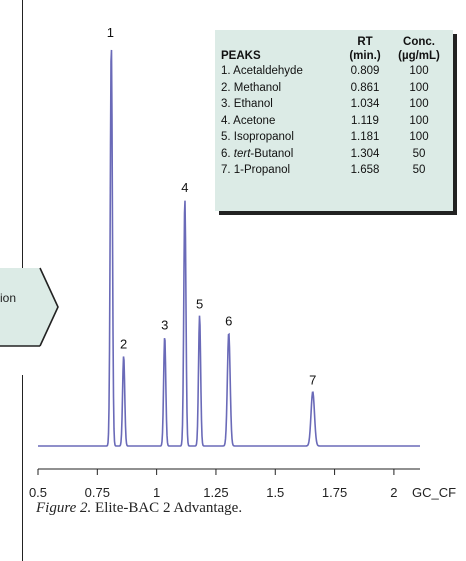 This screenshot has width=466, height=561. Describe the element at coordinates (123, 344) in the screenshot. I see `peak-label: 2` at that location.